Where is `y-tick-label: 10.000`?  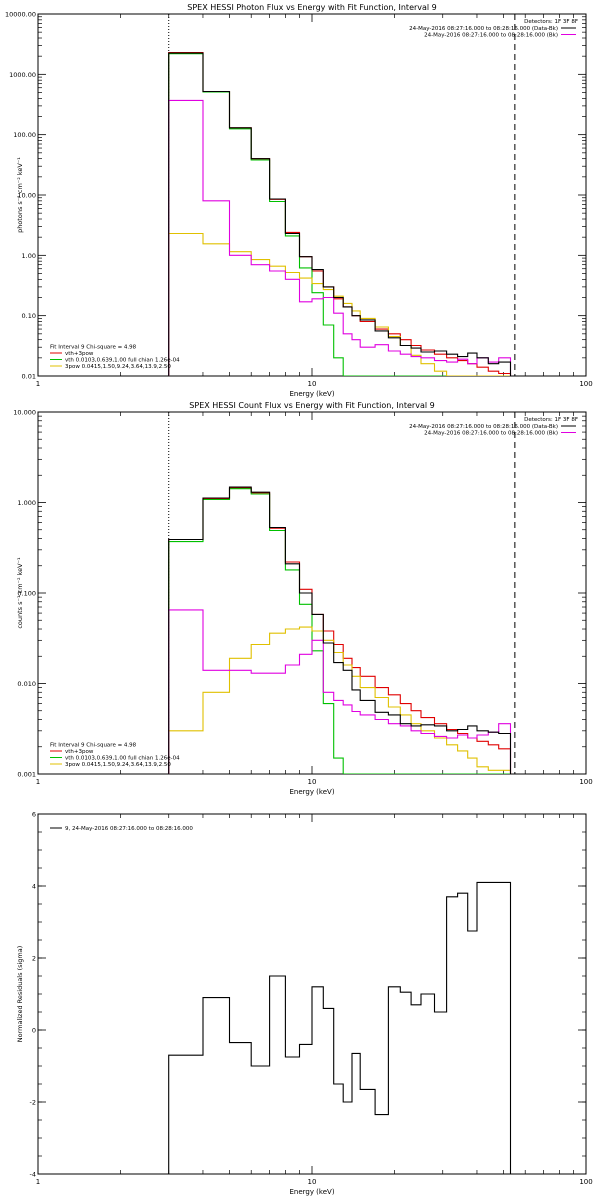 y-tick-label: 10.000 is located at coordinates (24, 413).